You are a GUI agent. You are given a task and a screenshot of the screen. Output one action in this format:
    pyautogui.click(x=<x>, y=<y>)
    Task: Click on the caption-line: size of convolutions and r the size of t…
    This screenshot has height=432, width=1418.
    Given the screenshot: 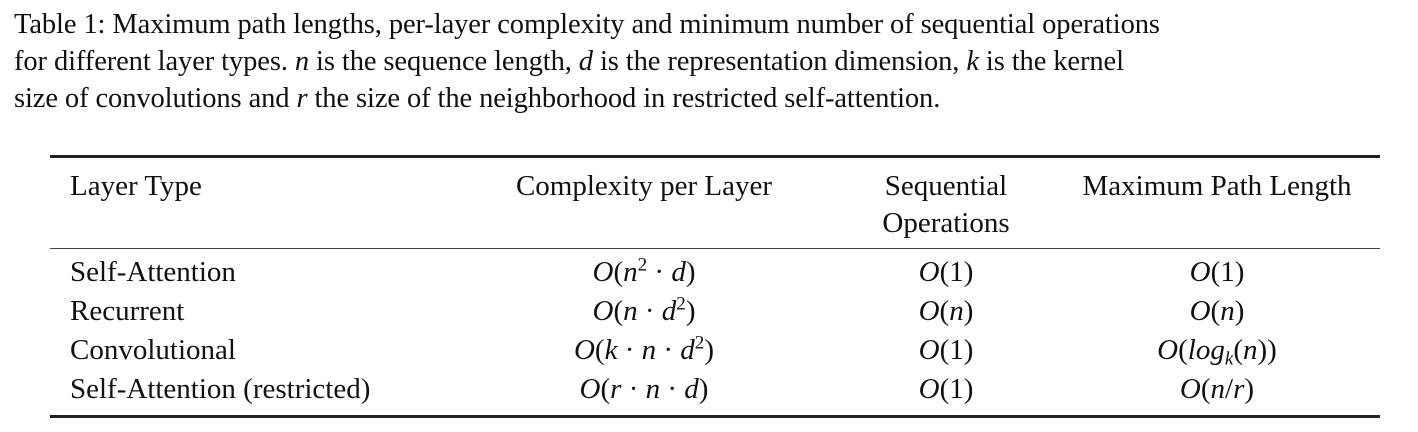 What is the action you would take?
    pyautogui.click(x=477, y=98)
    